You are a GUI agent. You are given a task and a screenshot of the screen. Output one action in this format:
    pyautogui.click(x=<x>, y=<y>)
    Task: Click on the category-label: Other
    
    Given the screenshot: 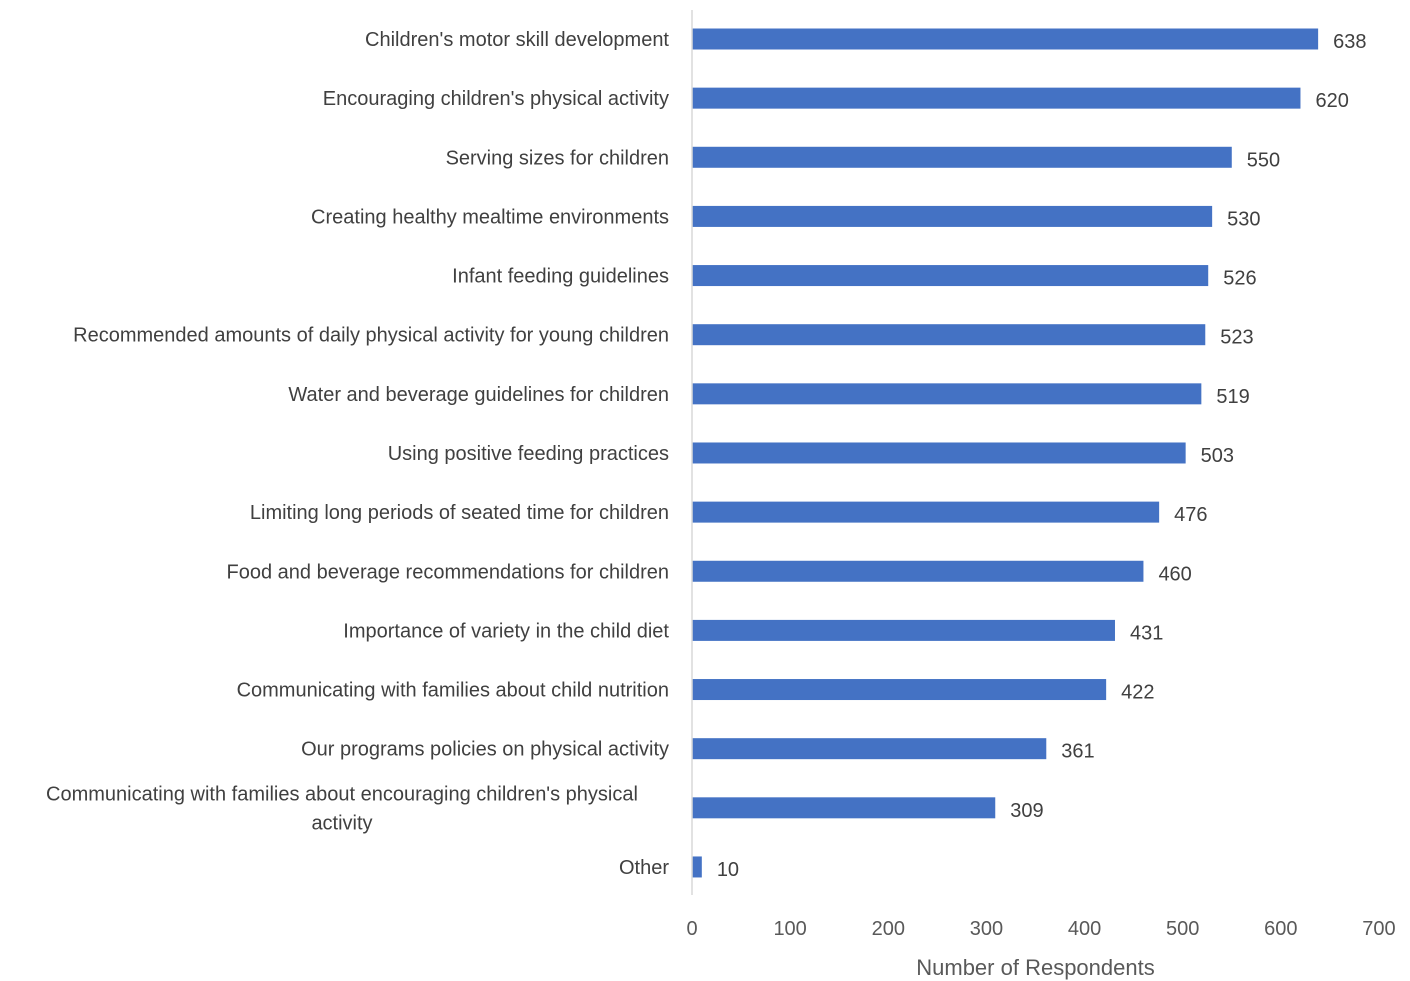 What is the action you would take?
    pyautogui.click(x=644, y=868)
    